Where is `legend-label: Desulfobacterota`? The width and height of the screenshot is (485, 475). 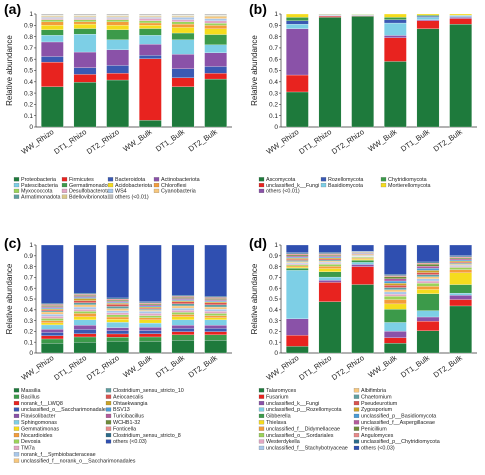 legend-label: Desulfobacterota is located at coordinates (89, 192).